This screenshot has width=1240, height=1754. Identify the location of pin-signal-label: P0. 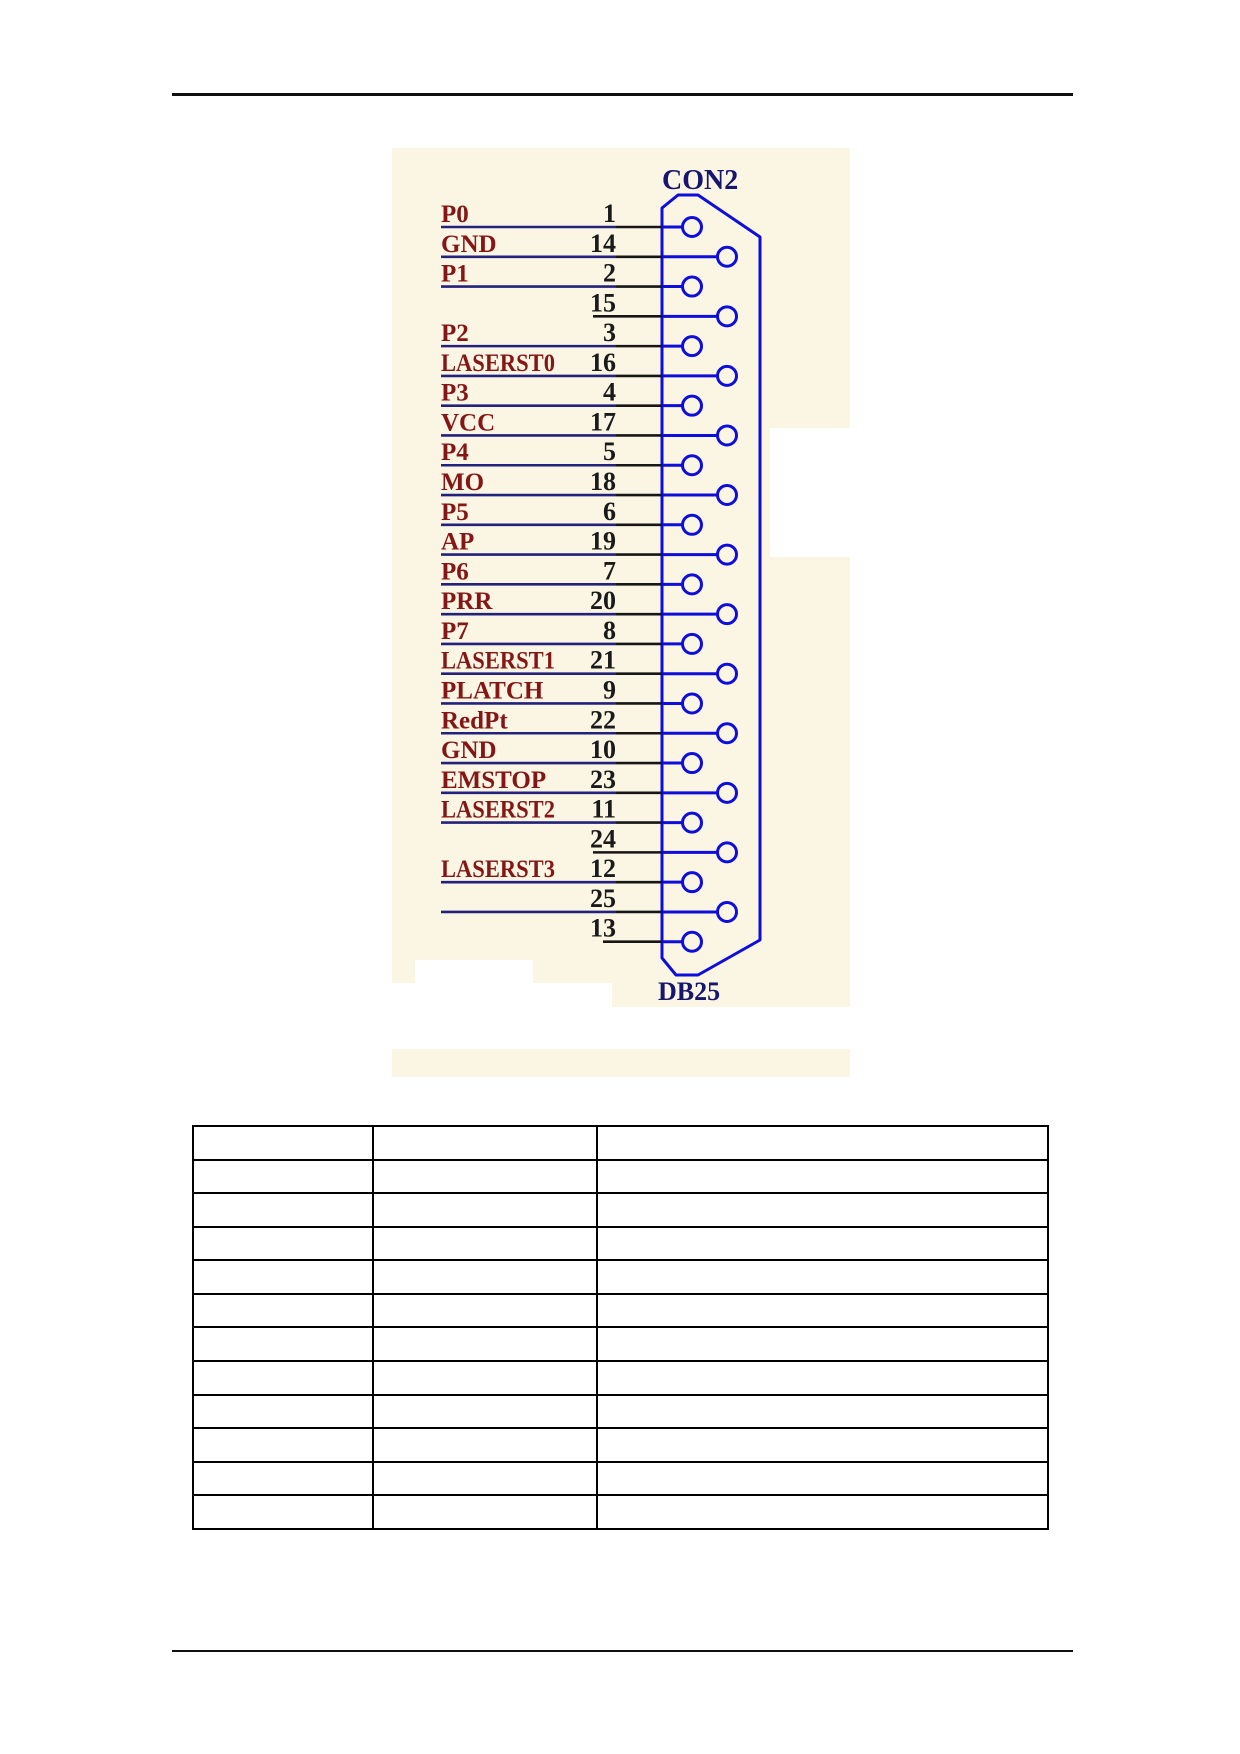
(455, 214).